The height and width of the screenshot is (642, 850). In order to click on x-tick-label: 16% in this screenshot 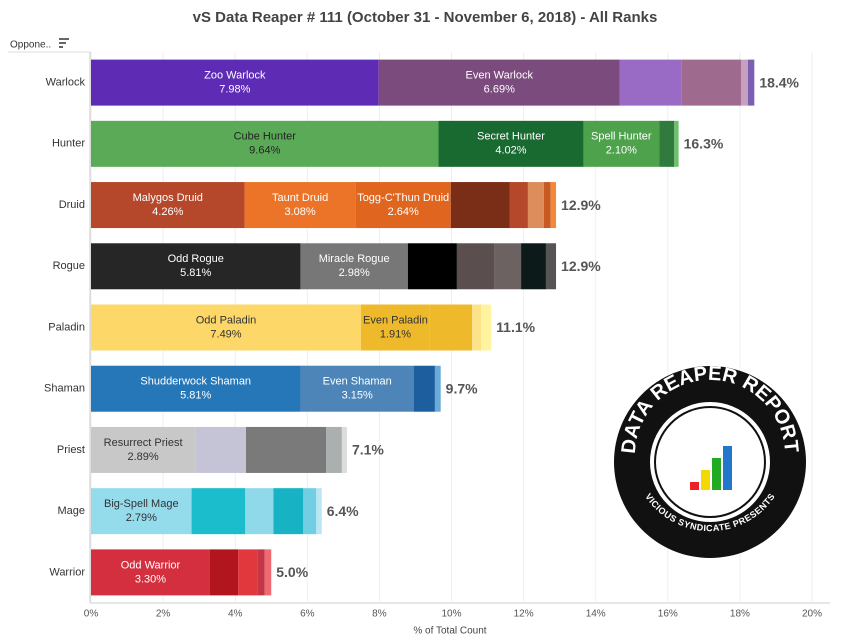, I will do `click(668, 614)`.